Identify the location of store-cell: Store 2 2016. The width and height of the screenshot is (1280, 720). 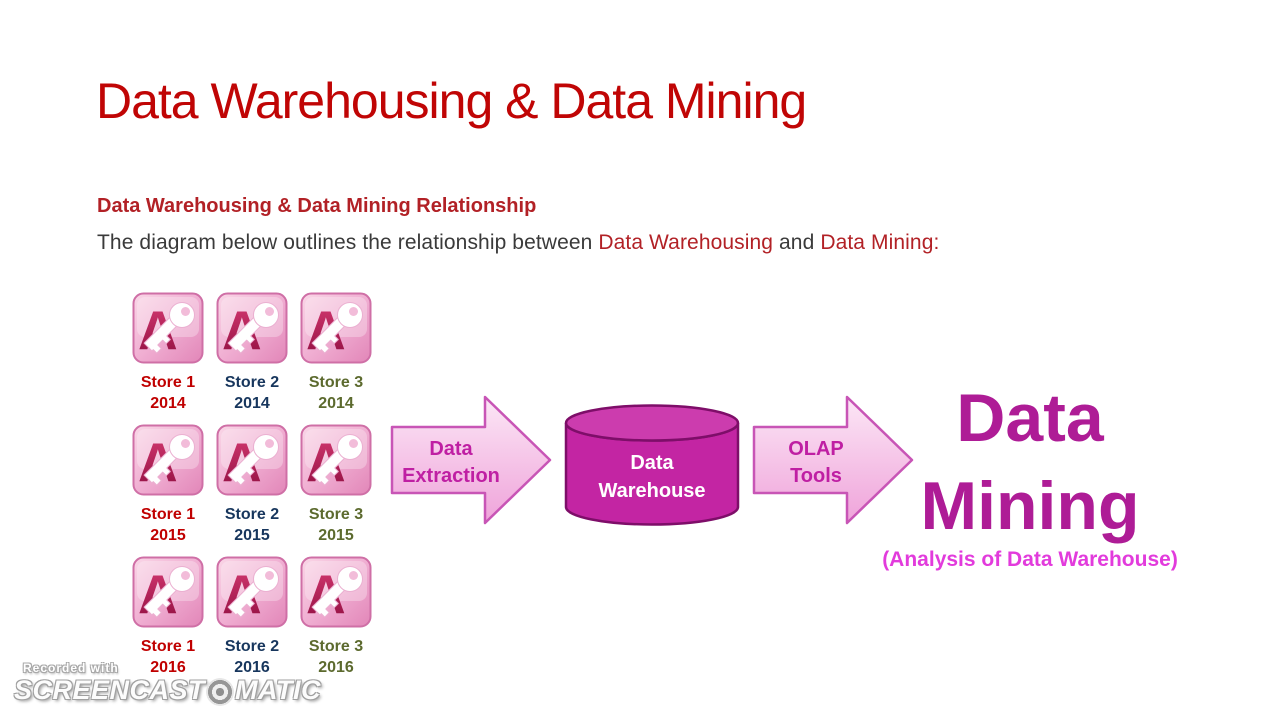
(252, 617).